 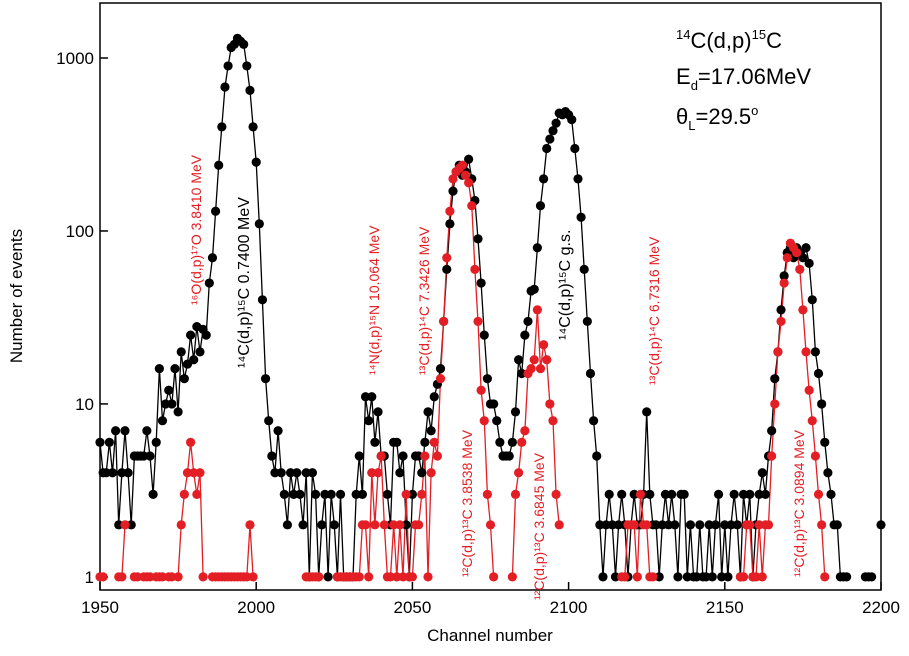 What do you see at coordinates (565, 285) in the screenshot?
I see `peak-annotation: ¹⁴C(d,p)¹⁵C g.s.` at bounding box center [565, 285].